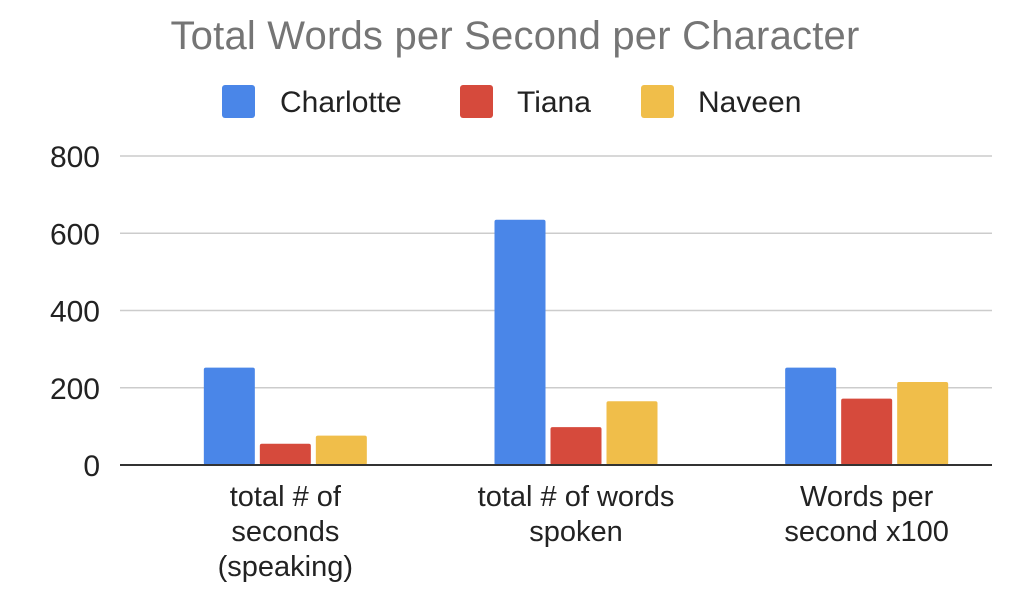 Image resolution: width=1024 pixels, height=605 pixels. I want to click on legend-item-charlotte: Charlotte, so click(312, 102).